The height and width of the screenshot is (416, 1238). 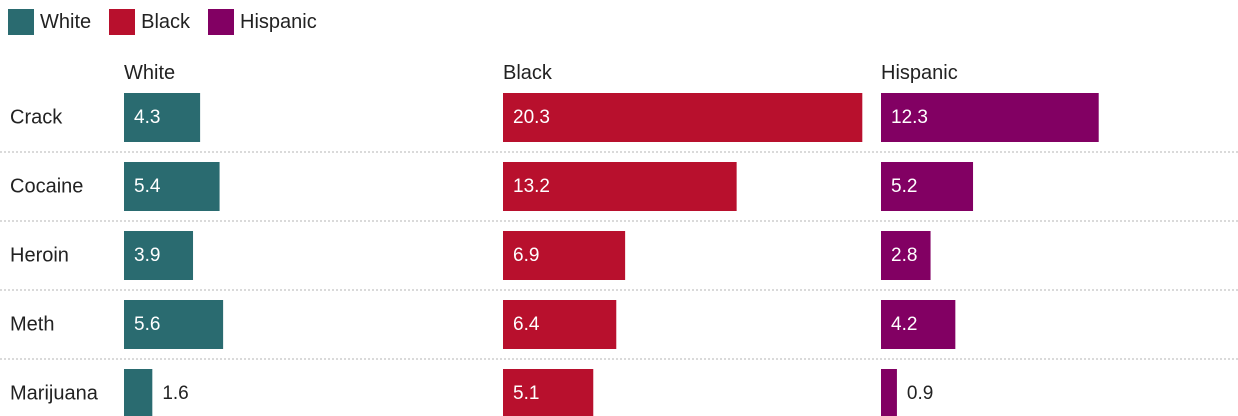 What do you see at coordinates (904, 324) in the screenshot?
I see `value-label-hispanic-meth: 4.2` at bounding box center [904, 324].